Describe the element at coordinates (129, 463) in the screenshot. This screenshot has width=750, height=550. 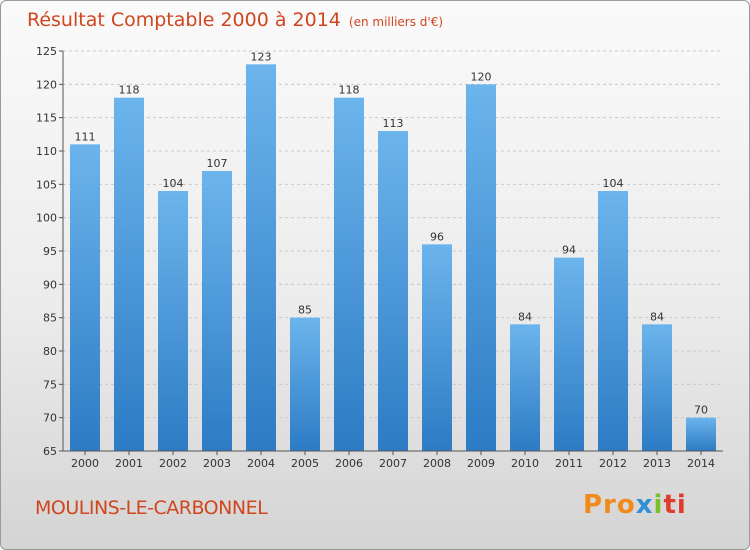
I see `x-tick-label-2001: 2001` at that location.